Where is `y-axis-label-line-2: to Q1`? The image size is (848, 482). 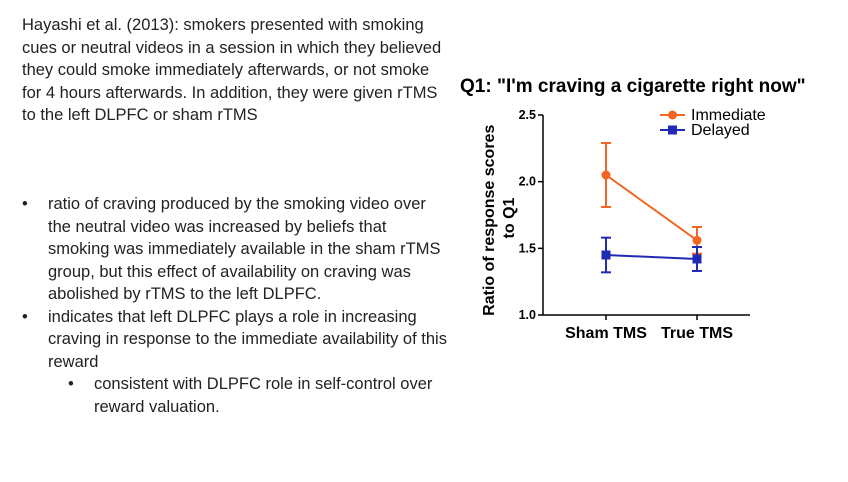 y-axis-label-line-2: to Q1 is located at coordinates (509, 217).